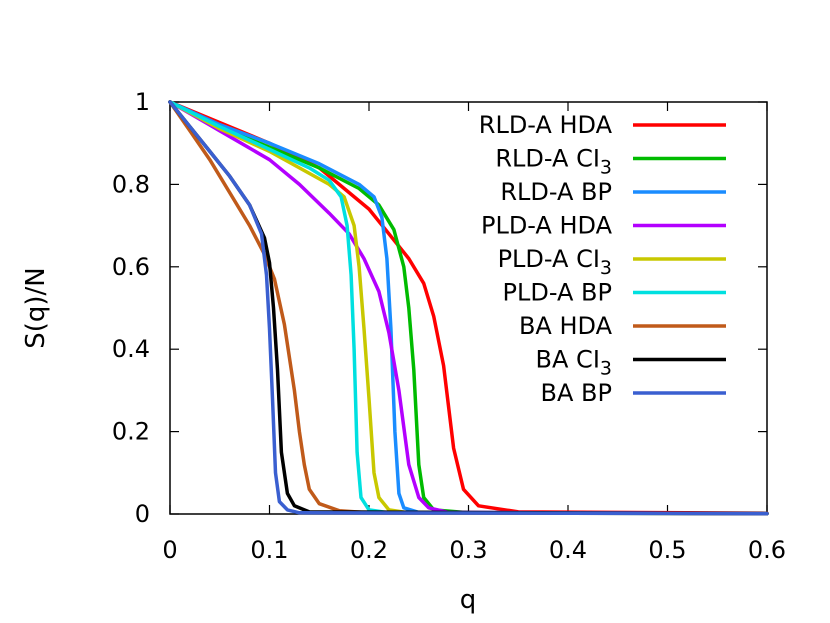 The image size is (830, 623). Describe the element at coordinates (553, 162) in the screenshot. I see `legend-label-rld-a-ci3: RLD-A CI3` at that location.